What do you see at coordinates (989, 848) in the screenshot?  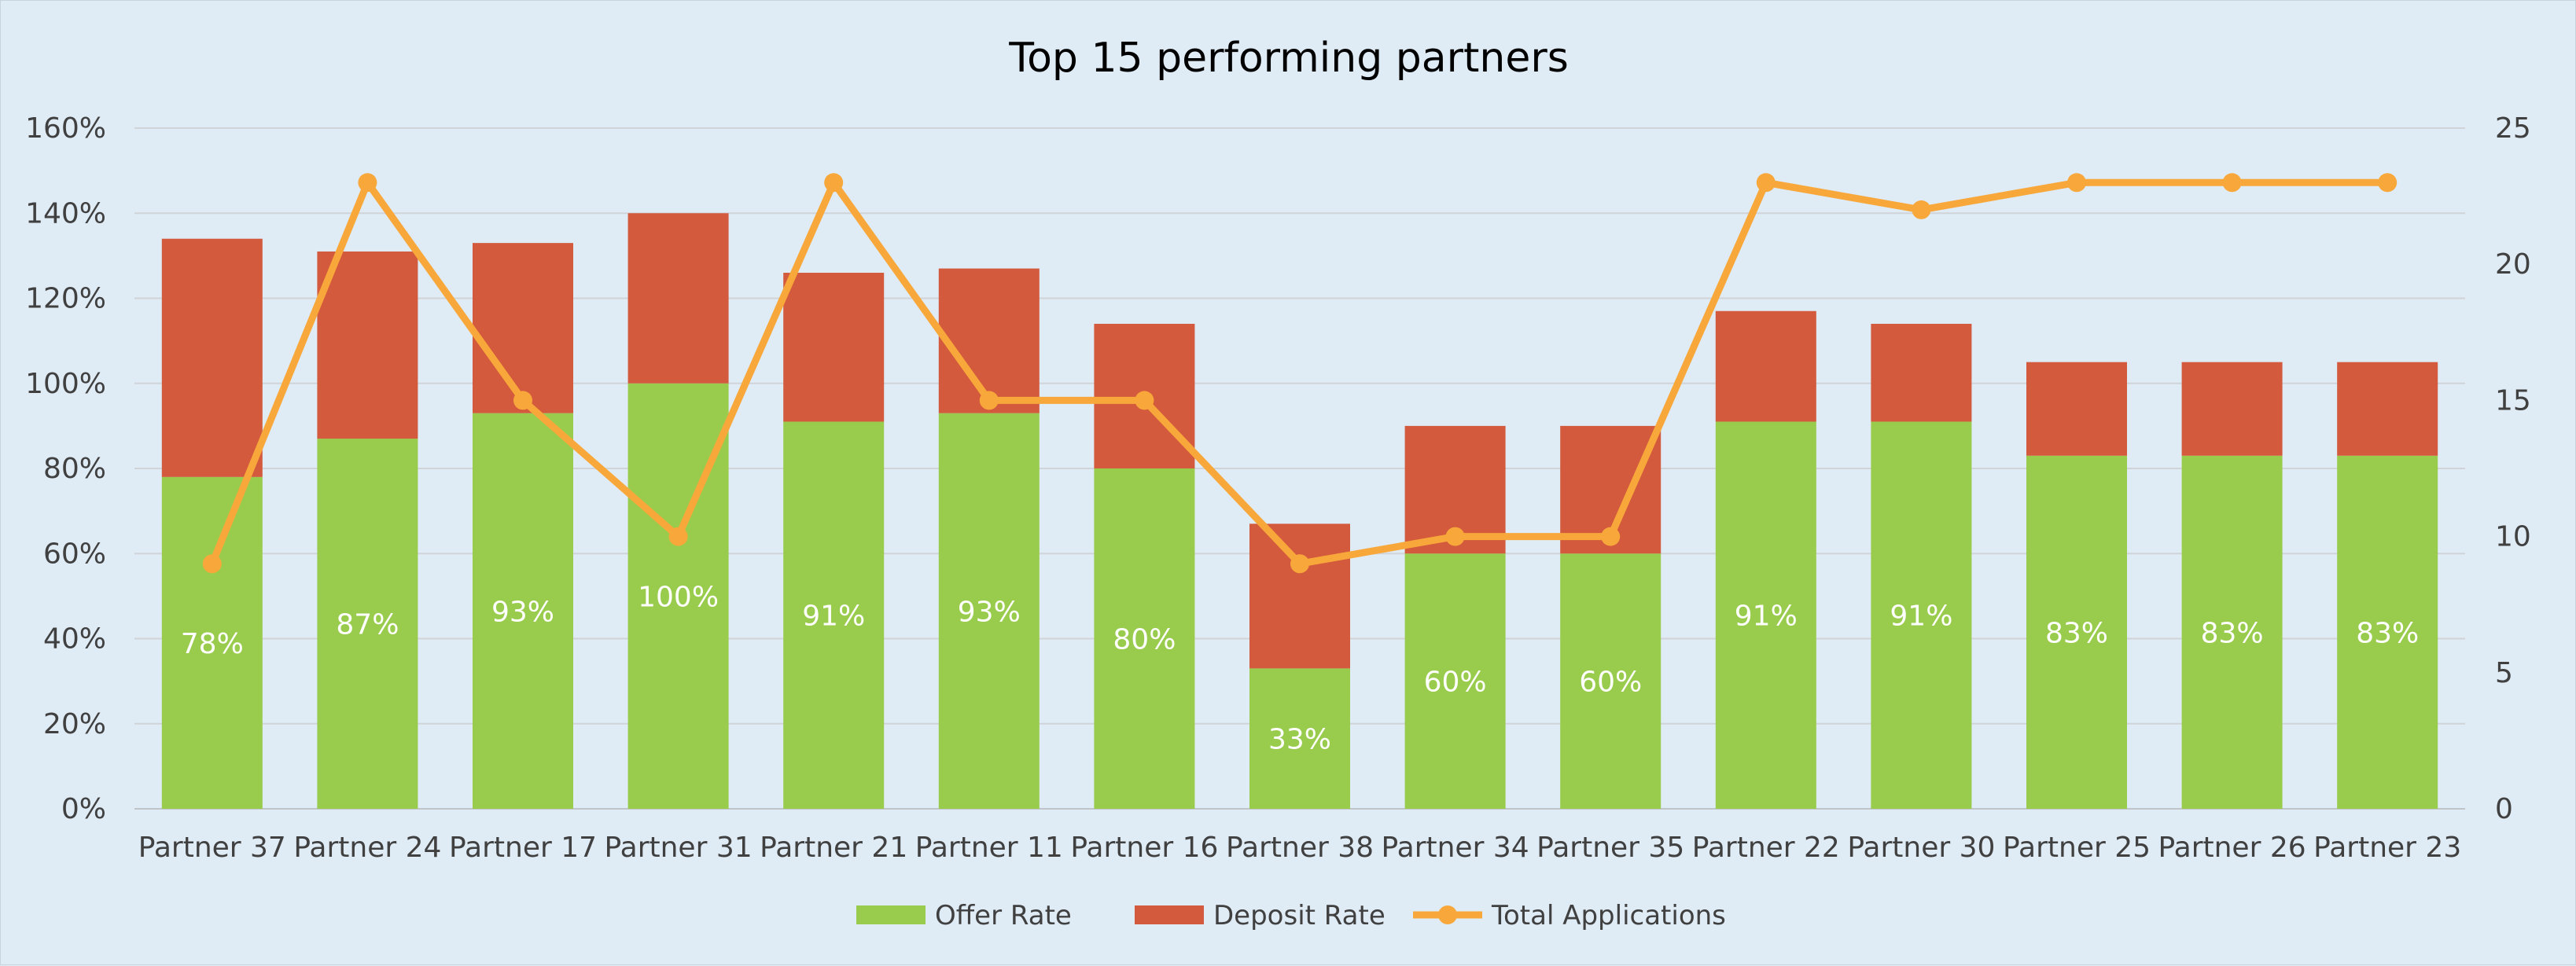 I see `x-tick-label: Partner 11` at bounding box center [989, 848].